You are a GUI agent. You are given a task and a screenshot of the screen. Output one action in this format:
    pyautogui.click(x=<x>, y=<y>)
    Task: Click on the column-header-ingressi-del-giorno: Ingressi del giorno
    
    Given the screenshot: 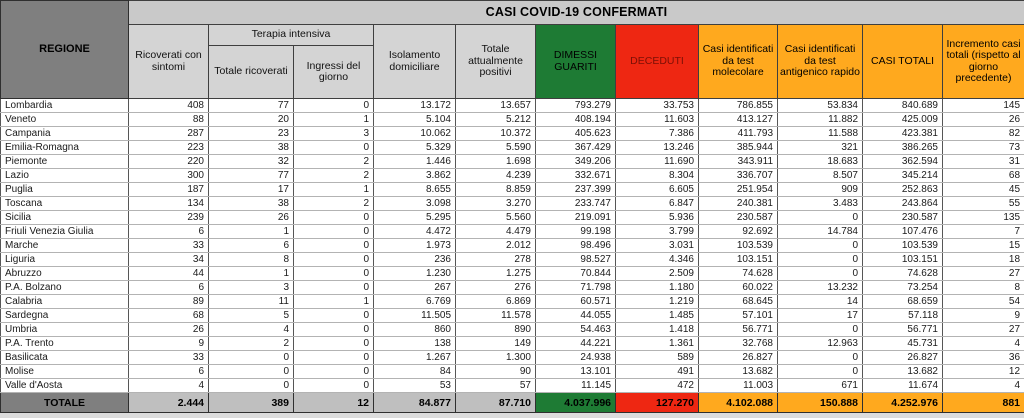 What is the action you would take?
    pyautogui.click(x=333, y=72)
    